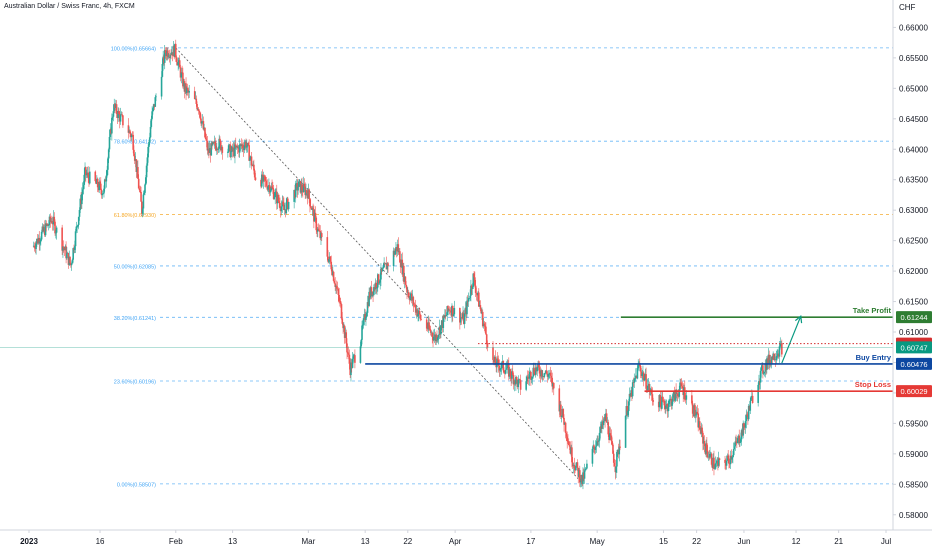  Describe the element at coordinates (913, 180) in the screenshot. I see `price-tick-label: 0.63500` at that location.